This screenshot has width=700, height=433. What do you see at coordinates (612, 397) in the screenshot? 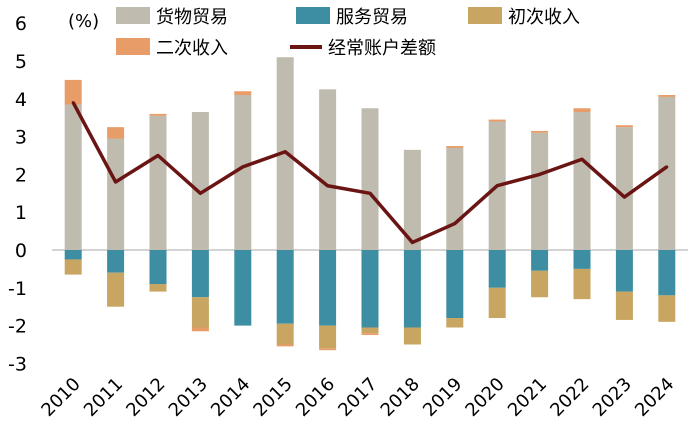
I see `x-tick-label: 2023` at bounding box center [612, 397].